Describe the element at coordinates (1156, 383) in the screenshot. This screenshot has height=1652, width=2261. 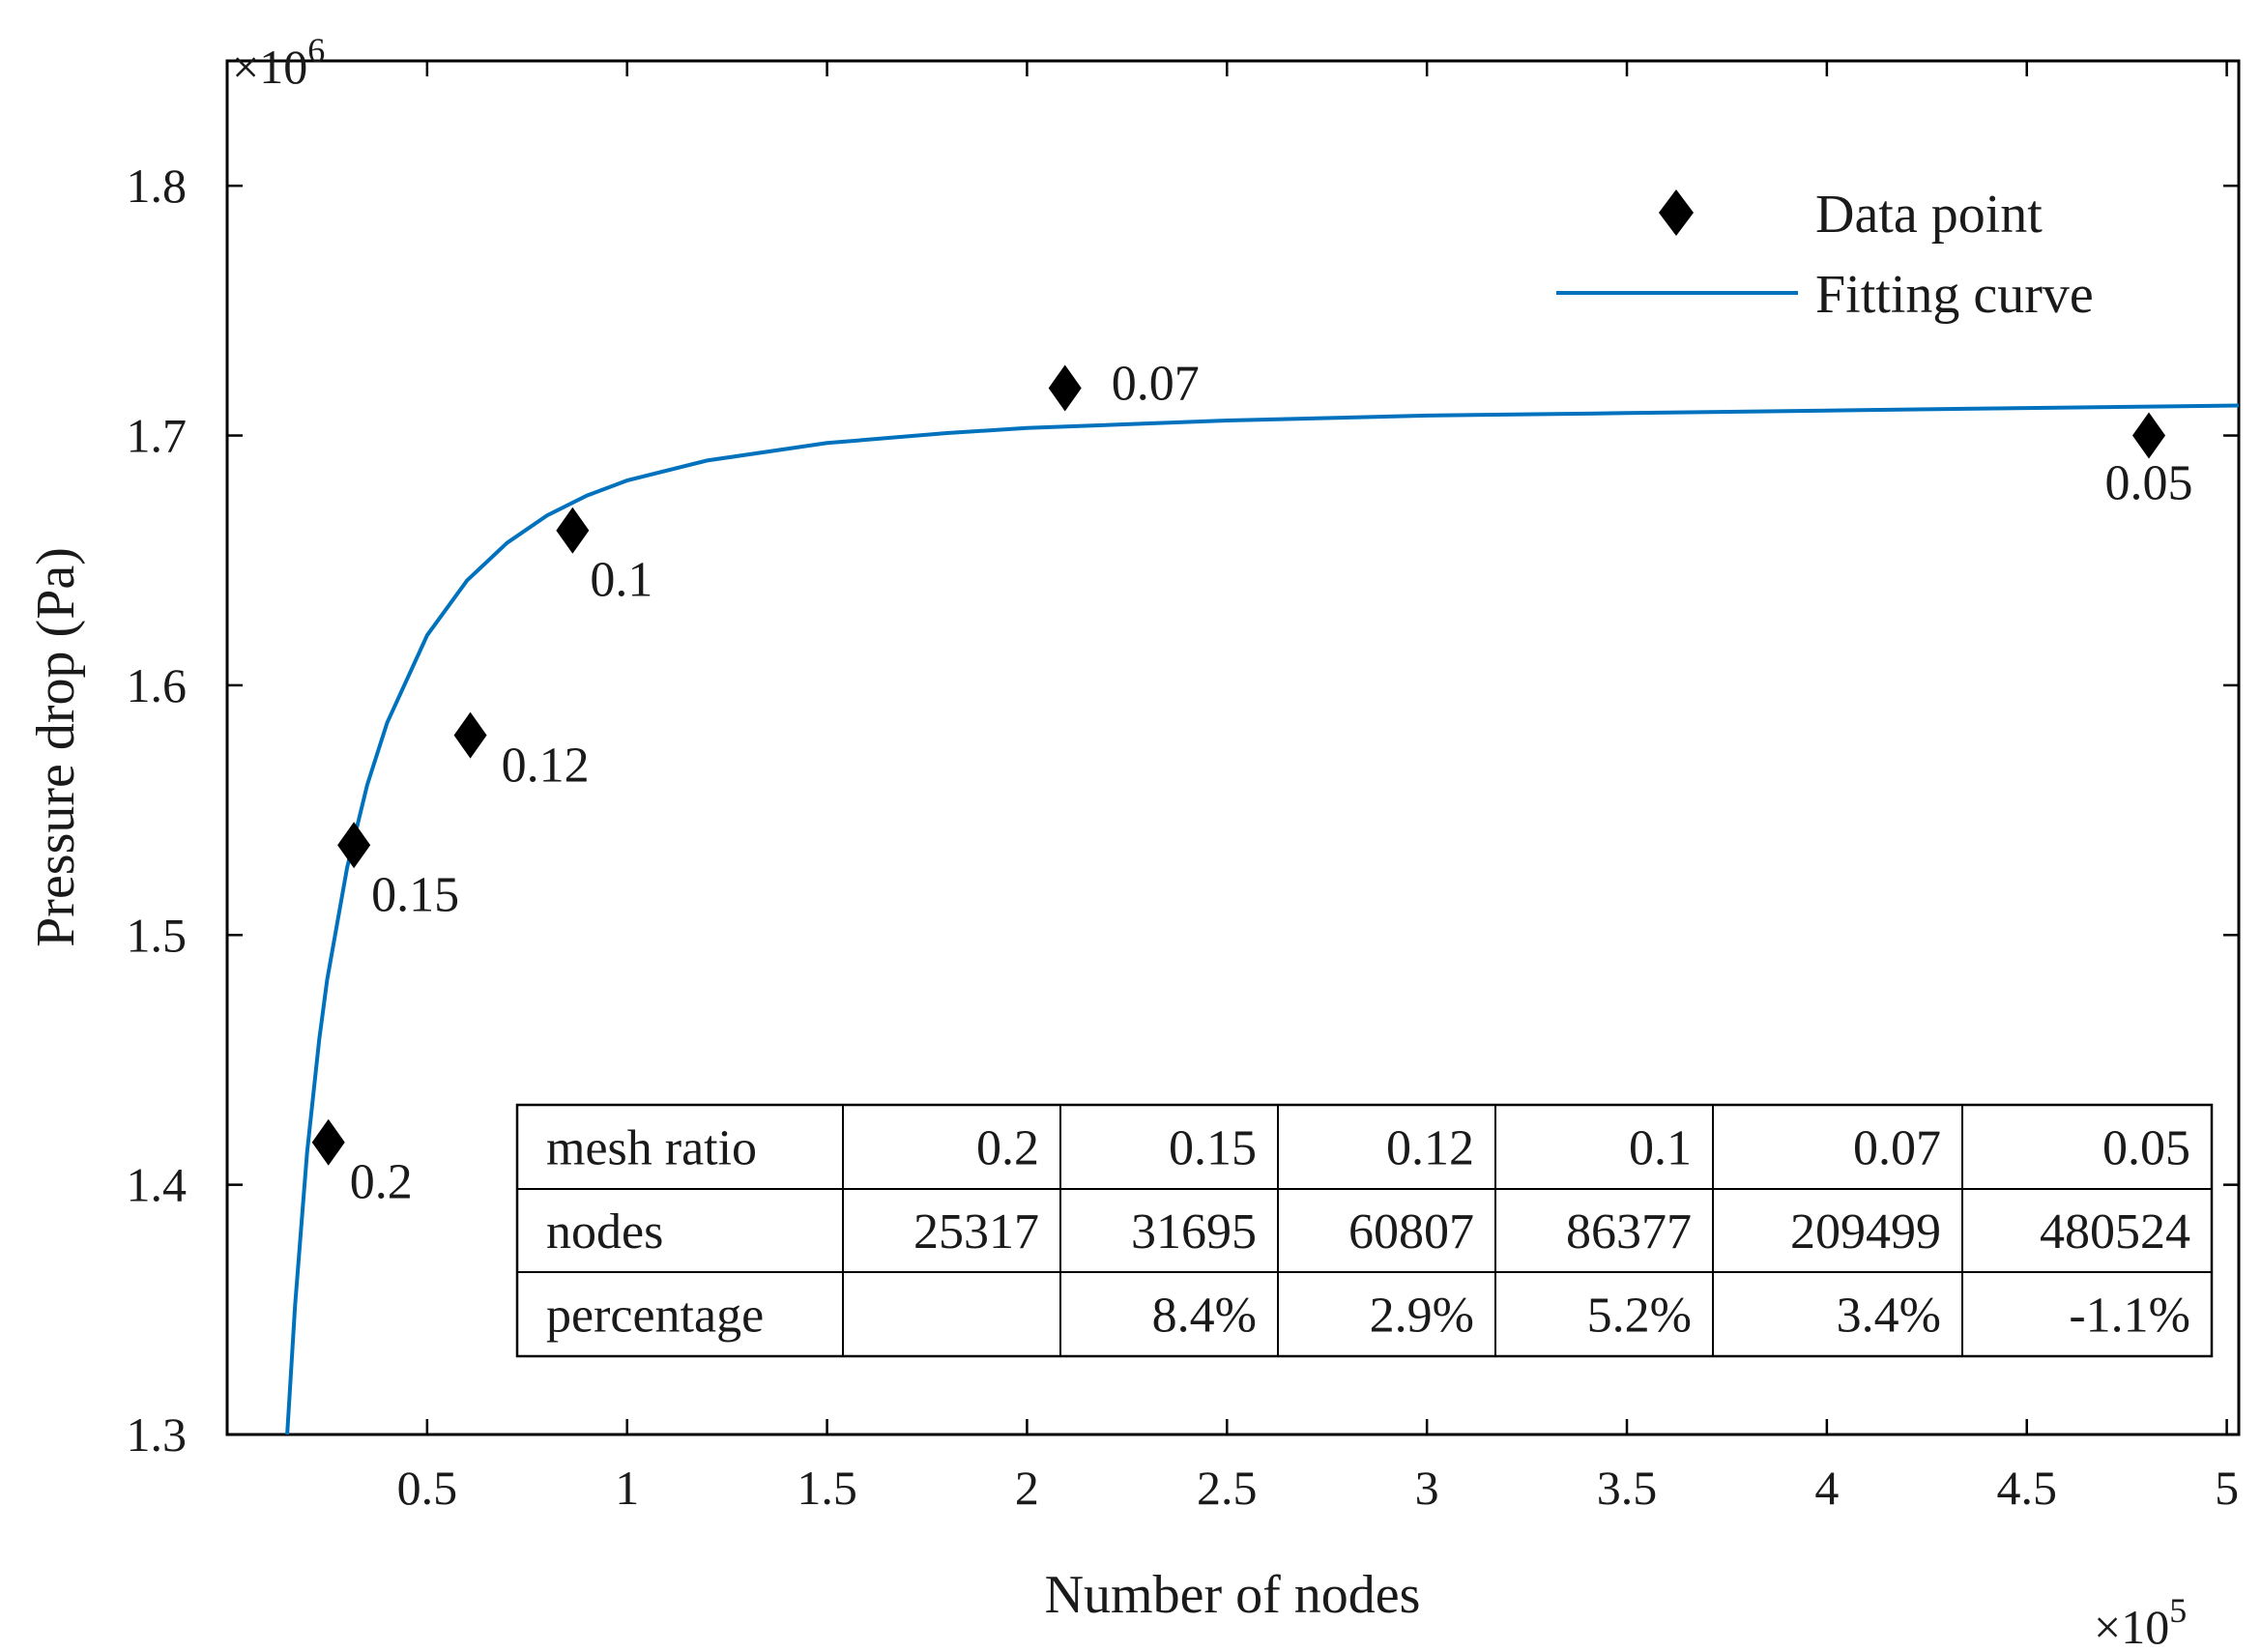
I see `data-point-label: 0.07` at that location.